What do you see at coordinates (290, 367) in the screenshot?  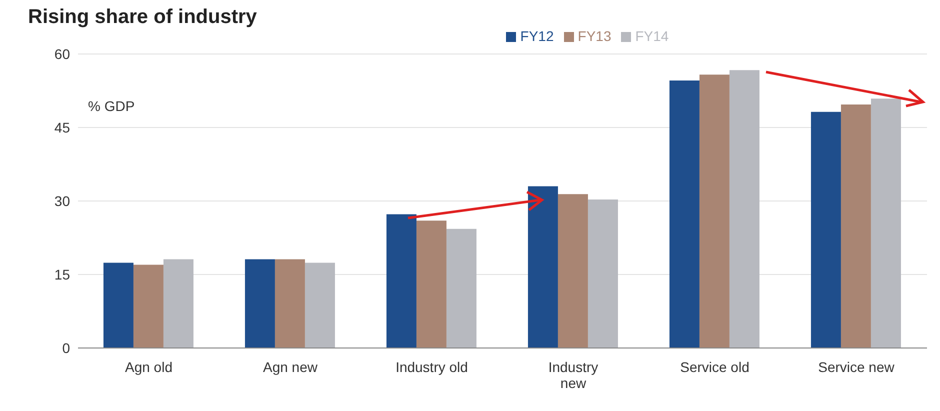 I see `x-tick-label: Agn new` at bounding box center [290, 367].